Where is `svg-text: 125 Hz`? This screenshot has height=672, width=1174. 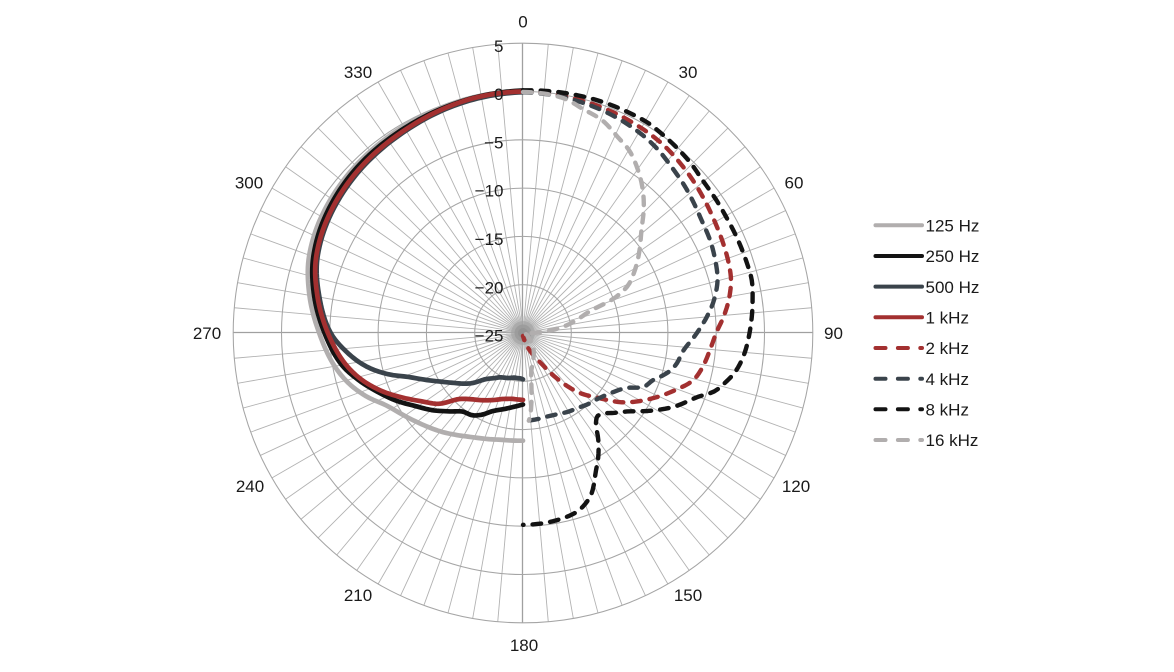 svg-text: 125 Hz is located at coordinates (953, 226).